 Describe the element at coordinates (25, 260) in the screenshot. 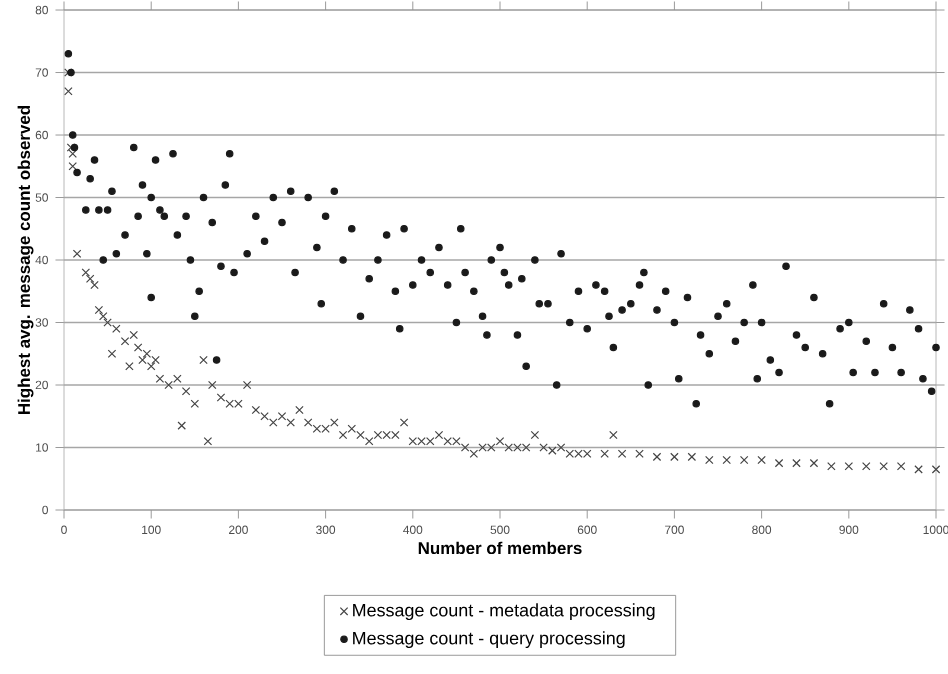

I see `y-axis-title: Highest avg. message count observed` at that location.